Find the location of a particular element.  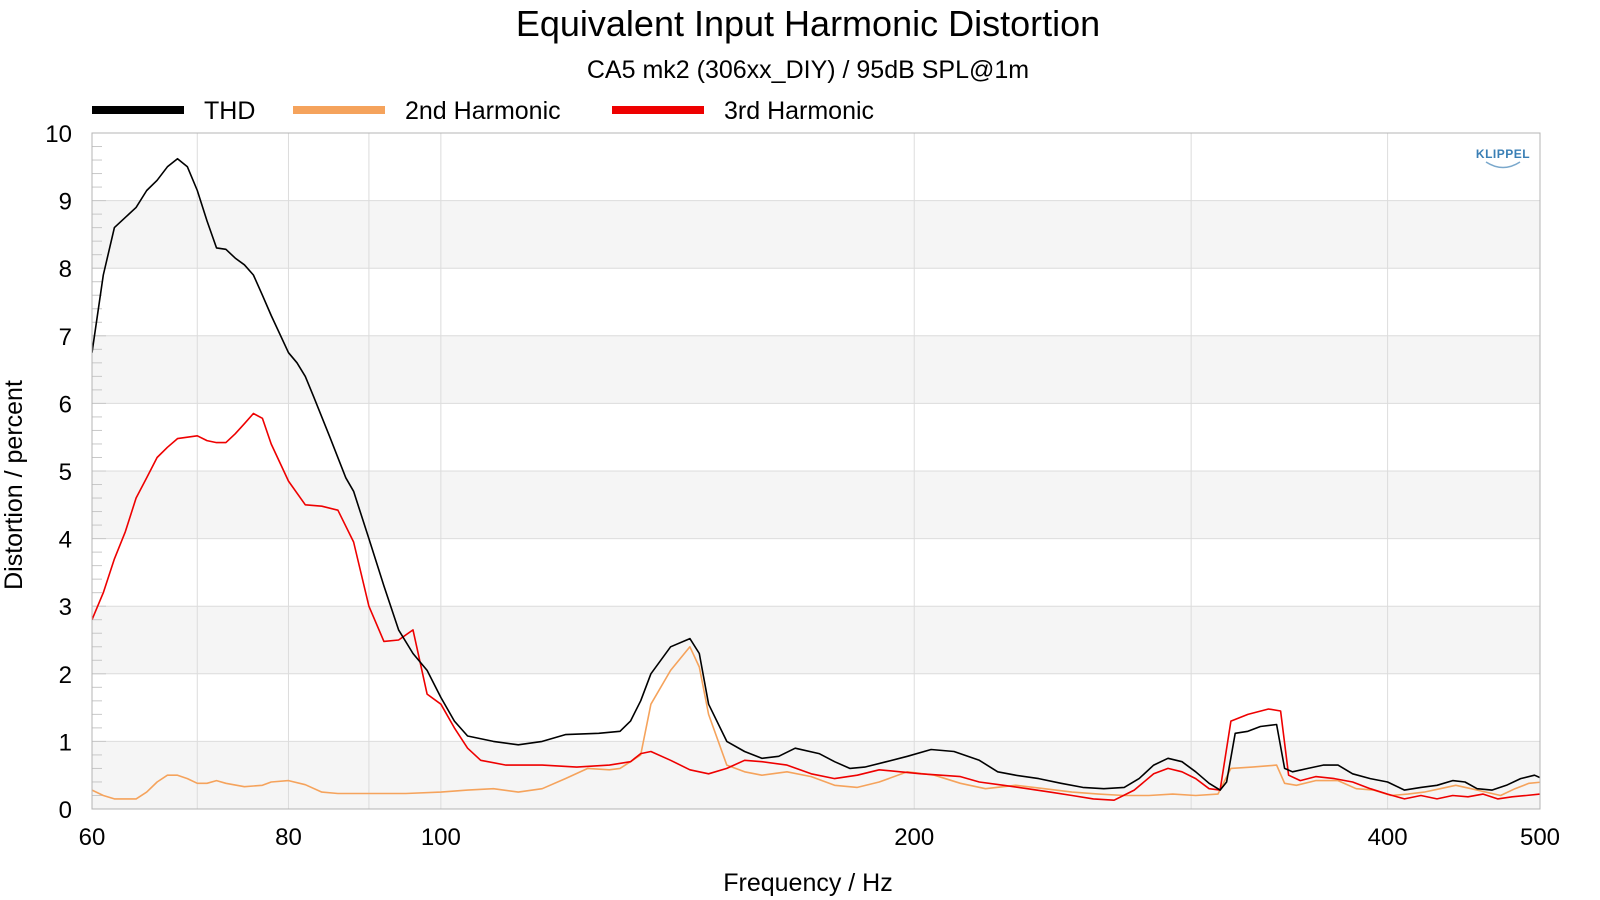

legend-label: 3rd Harmonic is located at coordinates (799, 111).